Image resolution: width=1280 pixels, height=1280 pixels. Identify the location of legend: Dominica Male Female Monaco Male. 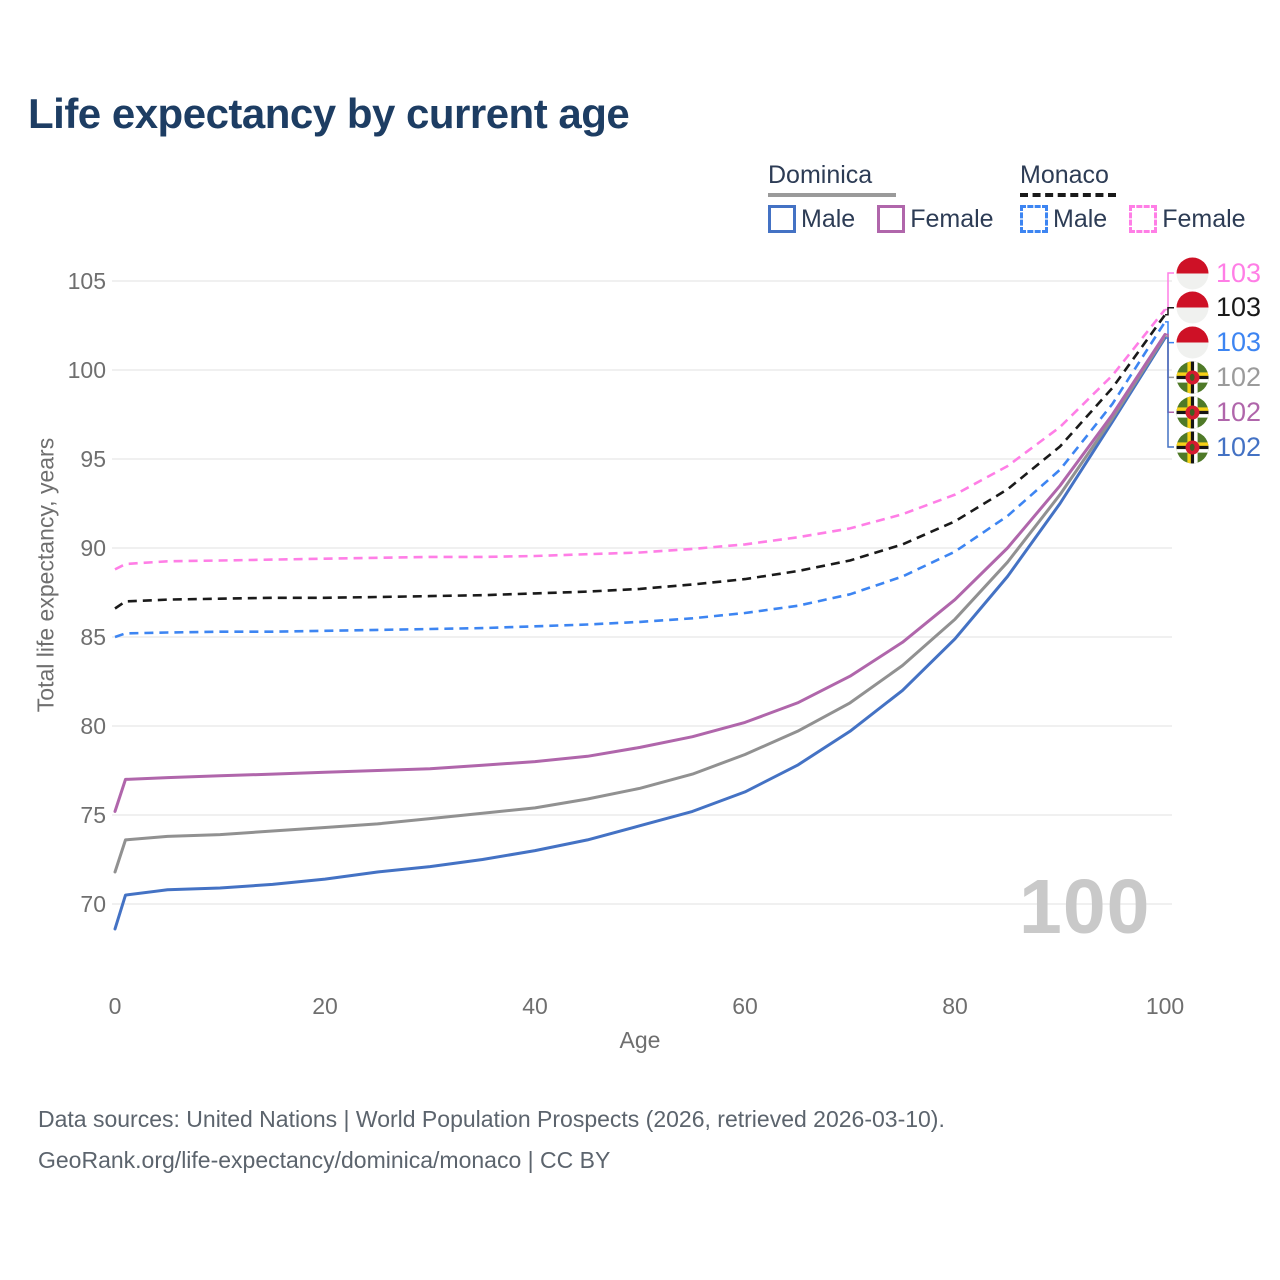
(640, 201).